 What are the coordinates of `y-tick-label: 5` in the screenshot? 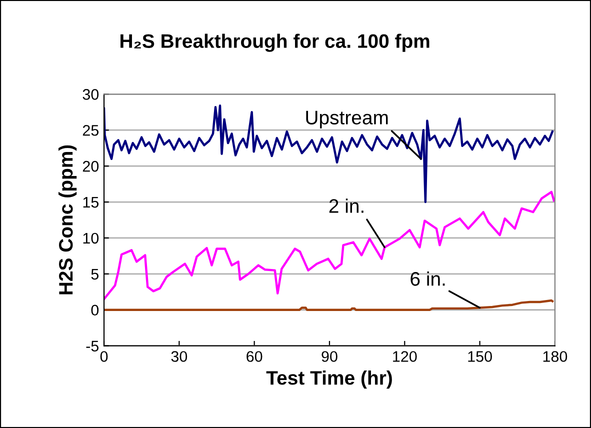 It's located at (95, 274).